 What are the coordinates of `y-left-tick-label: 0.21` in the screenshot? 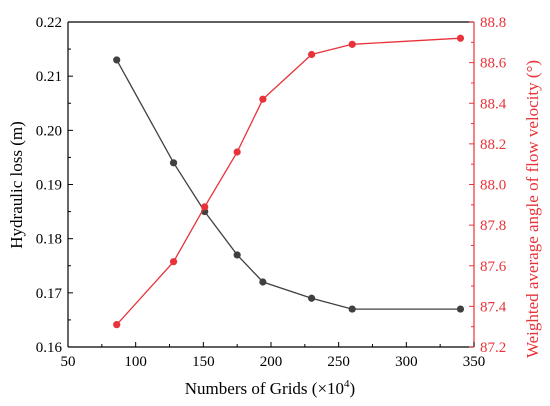 It's located at (49, 77).